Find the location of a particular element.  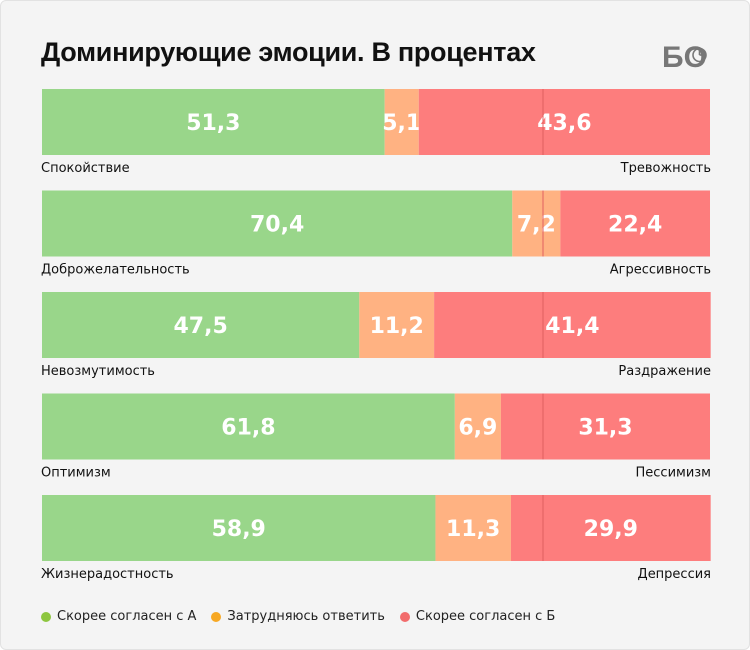

category-label-left: Невозмутимость is located at coordinates (98, 371).